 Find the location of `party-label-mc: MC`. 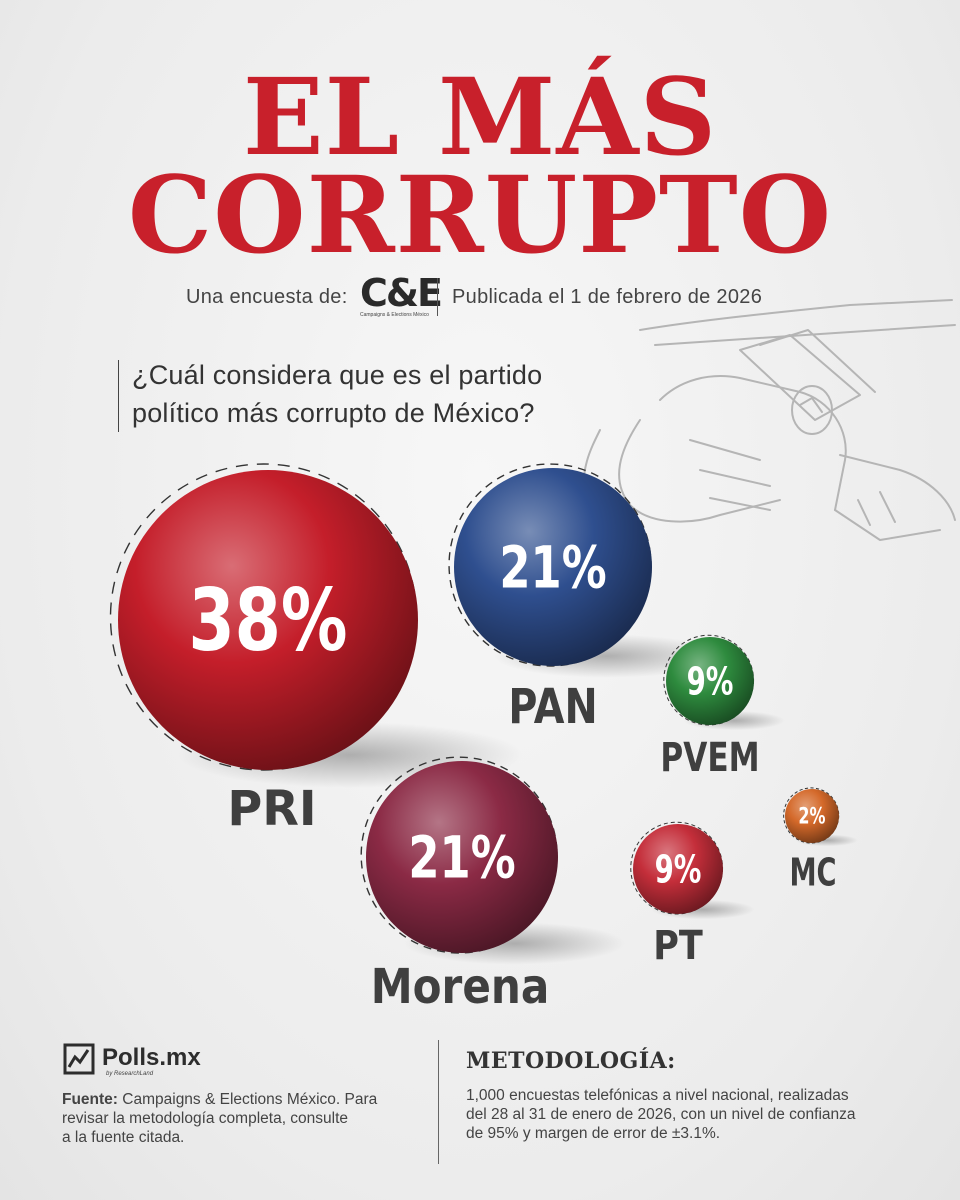

party-label-mc: MC is located at coordinates (812, 872).